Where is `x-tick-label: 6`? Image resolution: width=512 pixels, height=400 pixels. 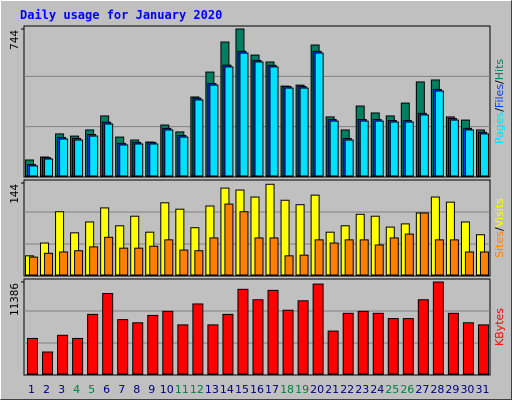
x-tick-label: 6 is located at coordinates (106, 389).